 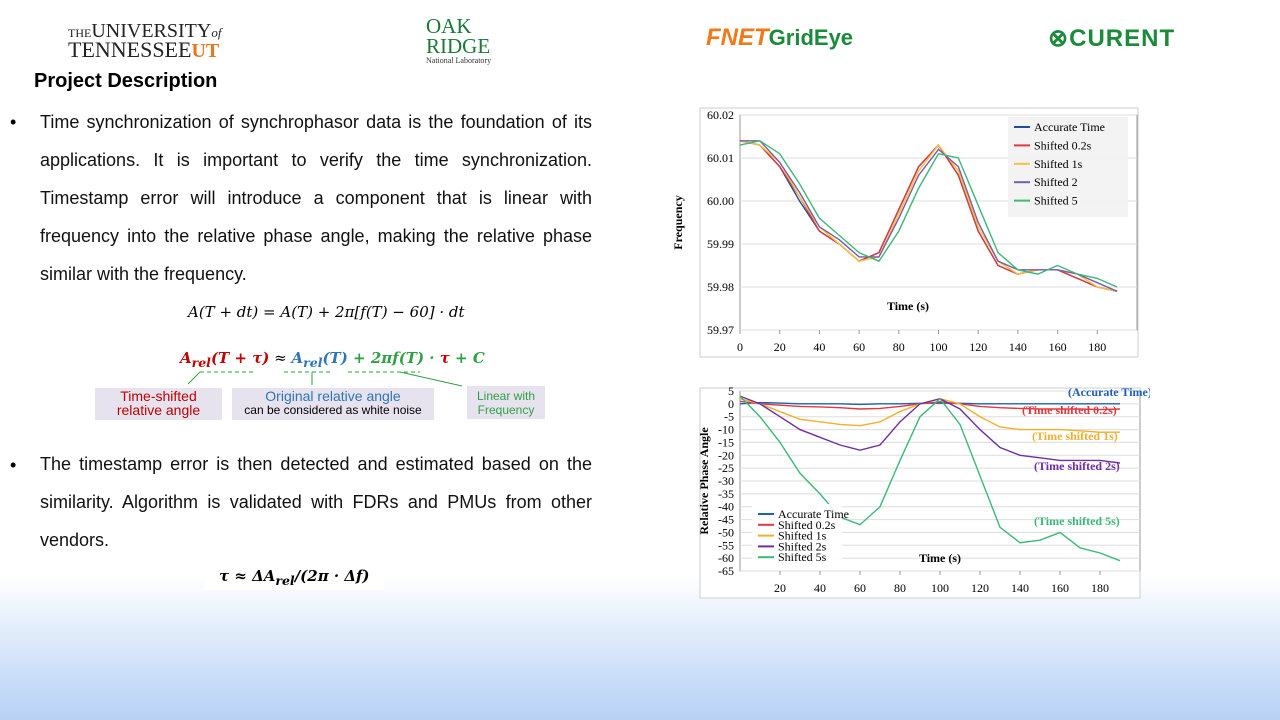 What do you see at coordinates (731, 391) in the screenshot?
I see `y-tick-label: 5` at bounding box center [731, 391].